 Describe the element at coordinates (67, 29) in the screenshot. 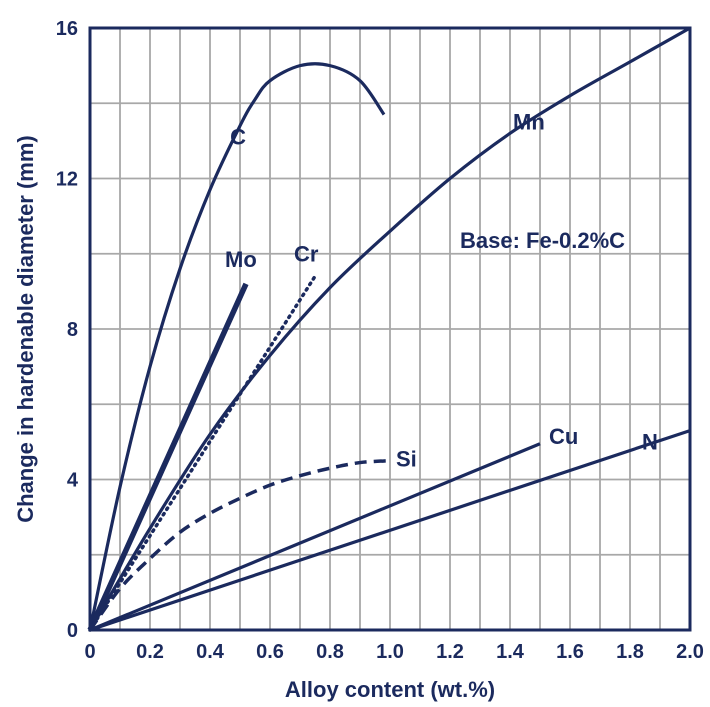

I see `y-tick-label: 16` at that location.